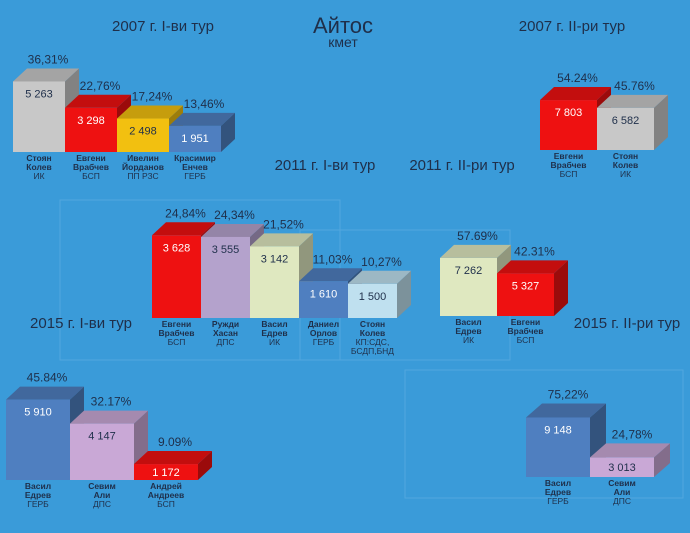  I want to click on value-label: 1 500, so click(373, 297).